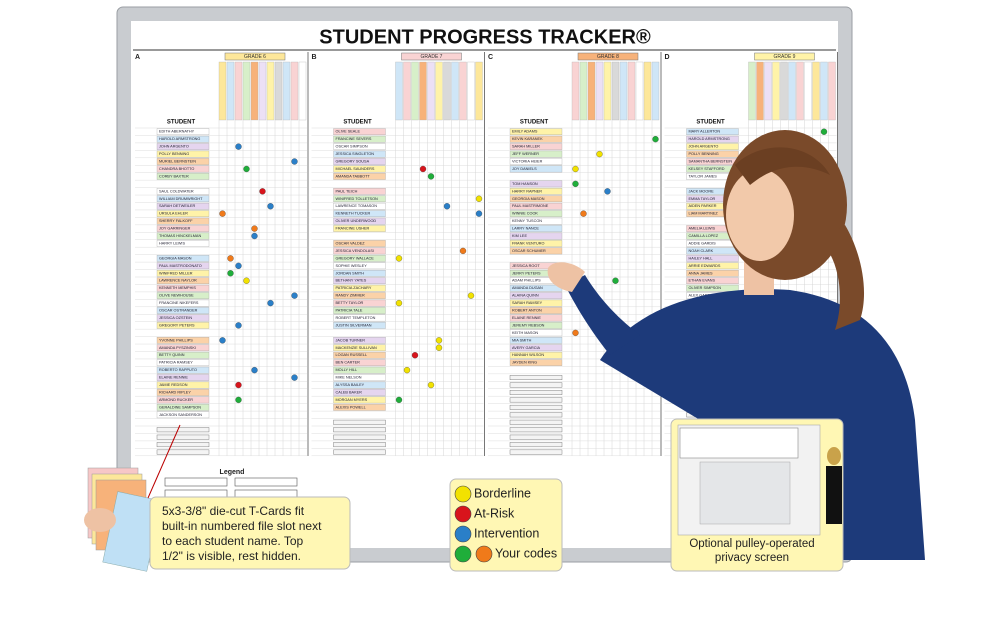  What do you see at coordinates (175, 258) in the screenshot?
I see `student-name: GEORGIA MASON` at bounding box center [175, 258].